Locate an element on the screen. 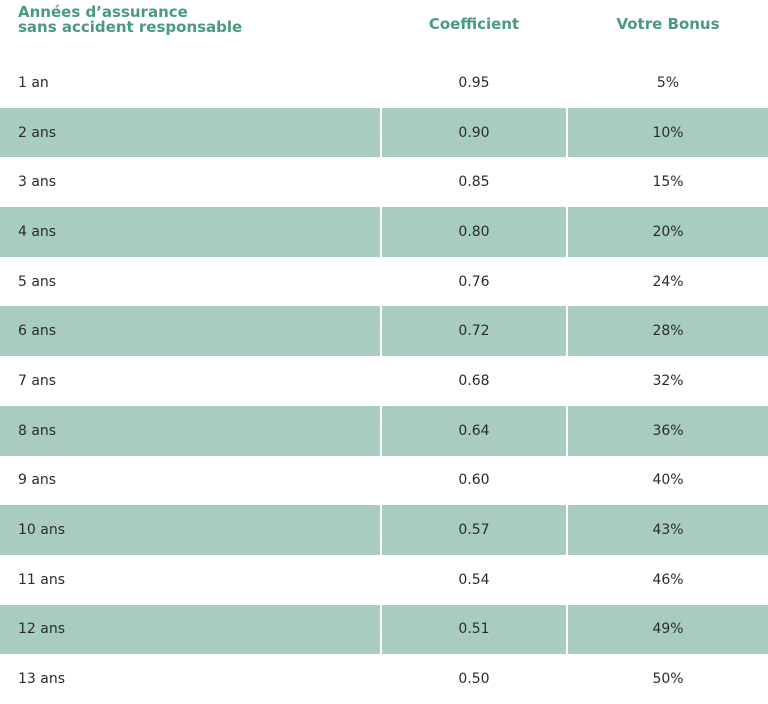  cell-bonus: 50% is located at coordinates (668, 679).